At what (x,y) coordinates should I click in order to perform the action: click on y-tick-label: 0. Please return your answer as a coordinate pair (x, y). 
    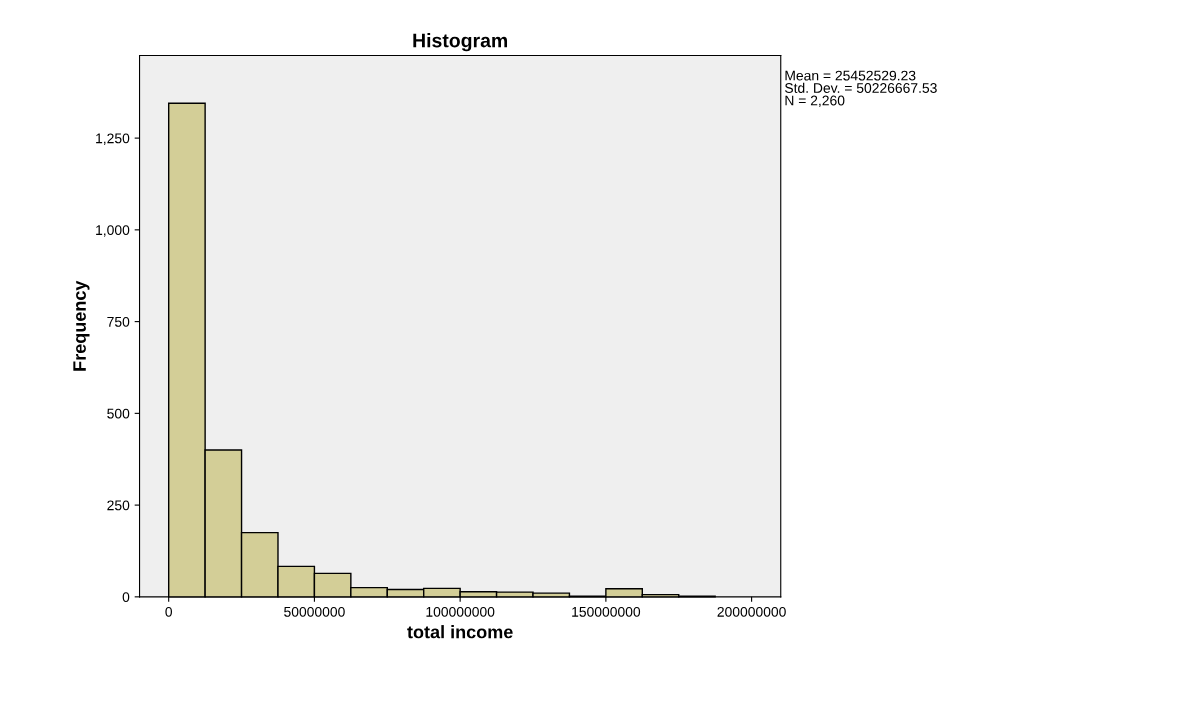
    Looking at the image, I should click on (126, 597).